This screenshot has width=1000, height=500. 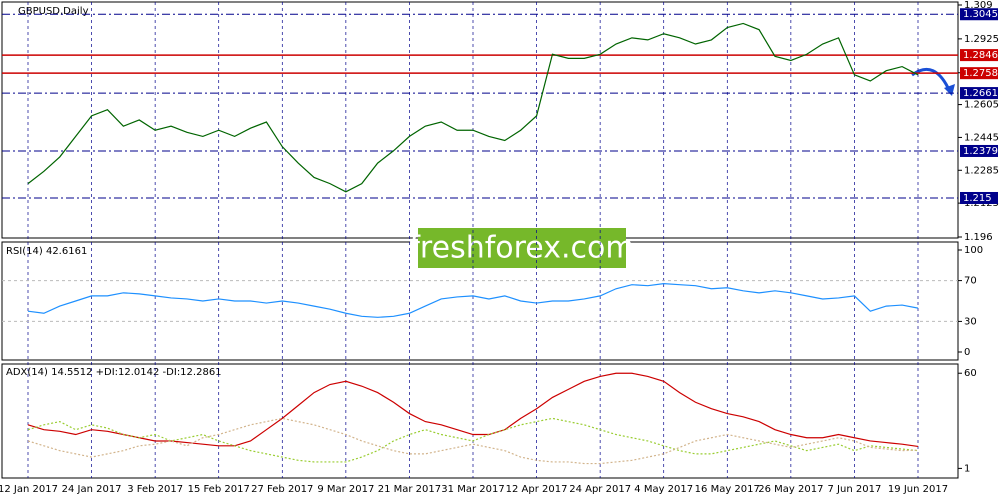 I want to click on y-tick-label: 60, so click(x=970, y=373).